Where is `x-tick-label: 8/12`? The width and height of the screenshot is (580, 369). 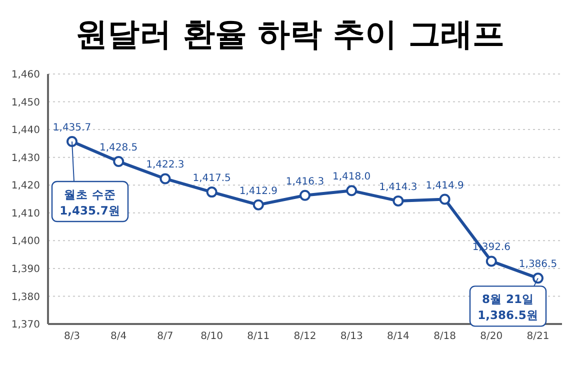 x-tick-label: 8/12 is located at coordinates (305, 336).